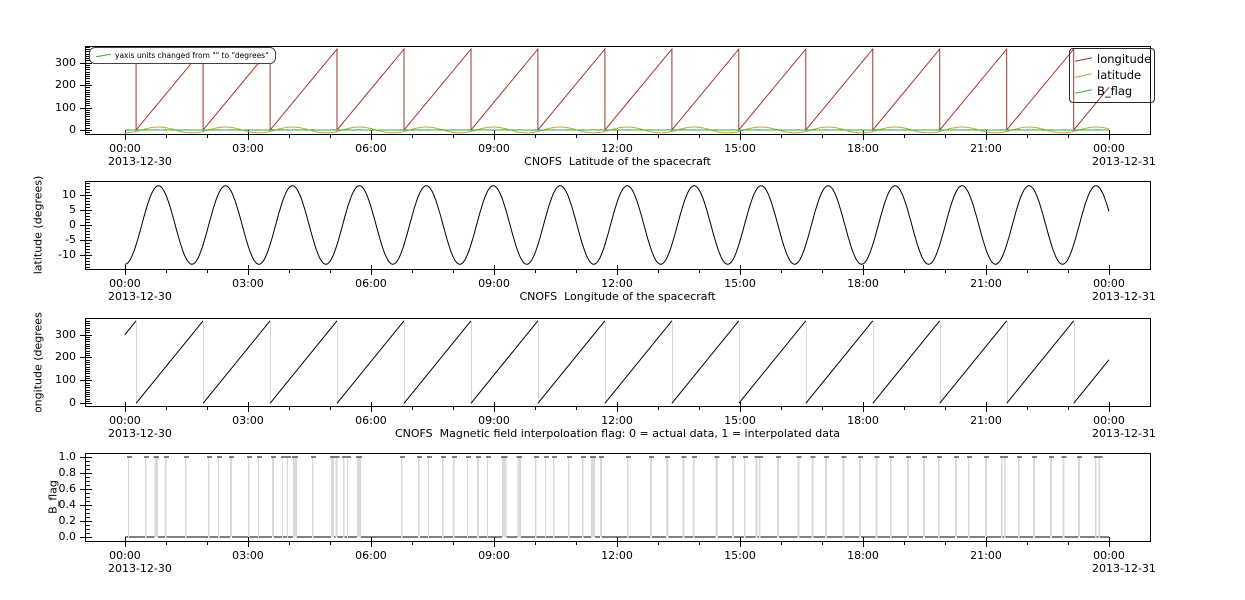  What do you see at coordinates (617, 225) in the screenshot?
I see `plot-area-latitude` at bounding box center [617, 225].